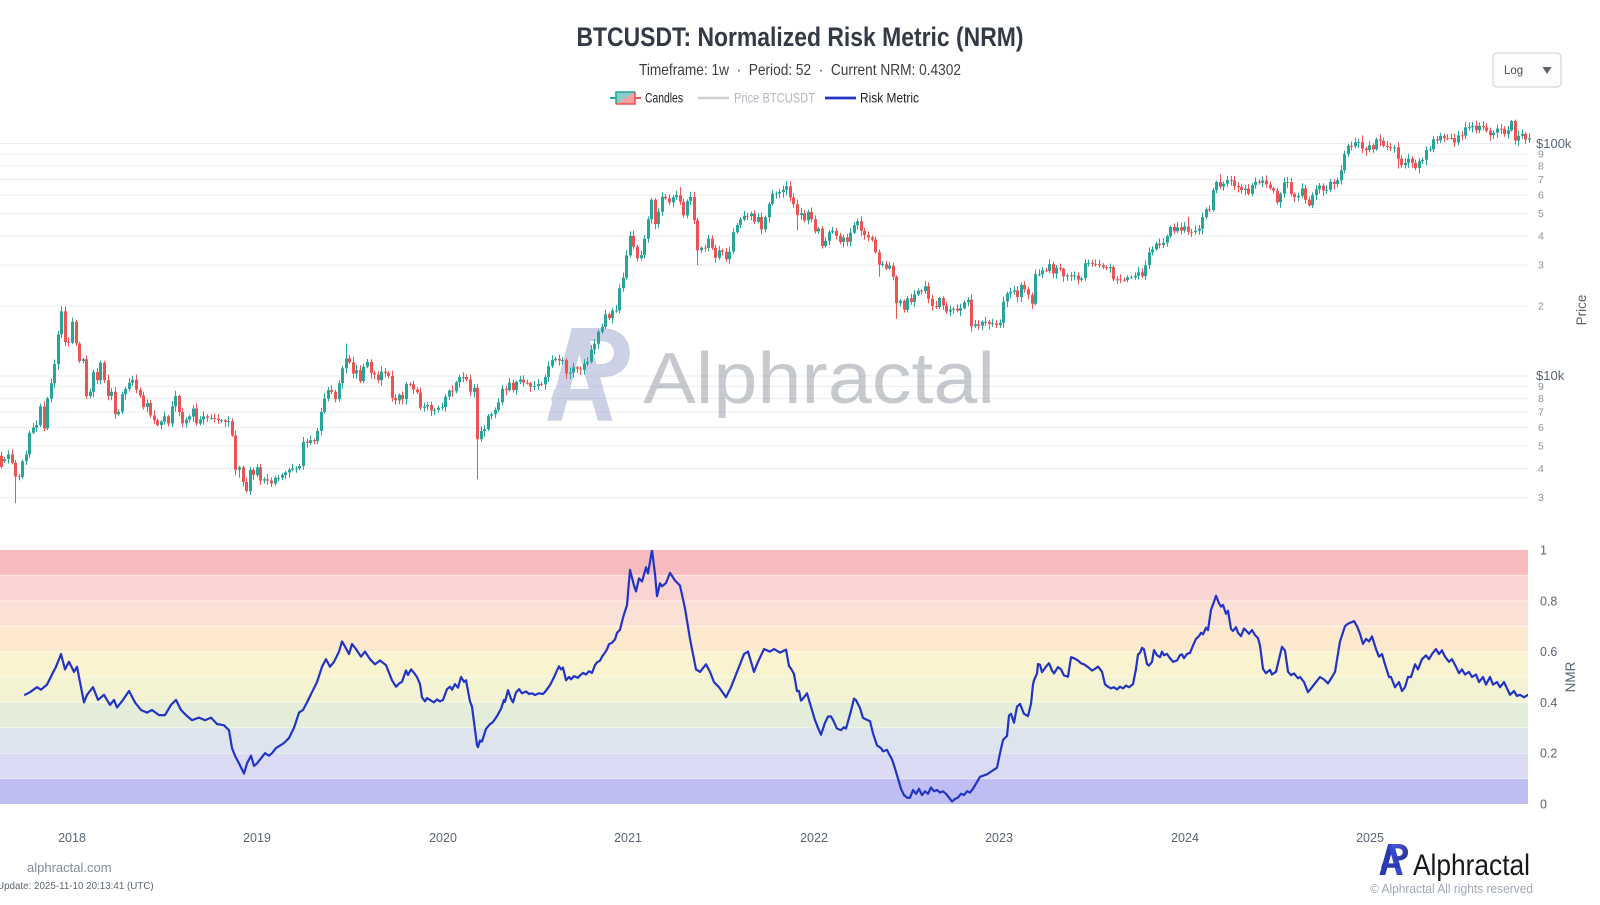 The height and width of the screenshot is (905, 1600). What do you see at coordinates (1548, 601) in the screenshot?
I see `svg-text: 0.8` at bounding box center [1548, 601].